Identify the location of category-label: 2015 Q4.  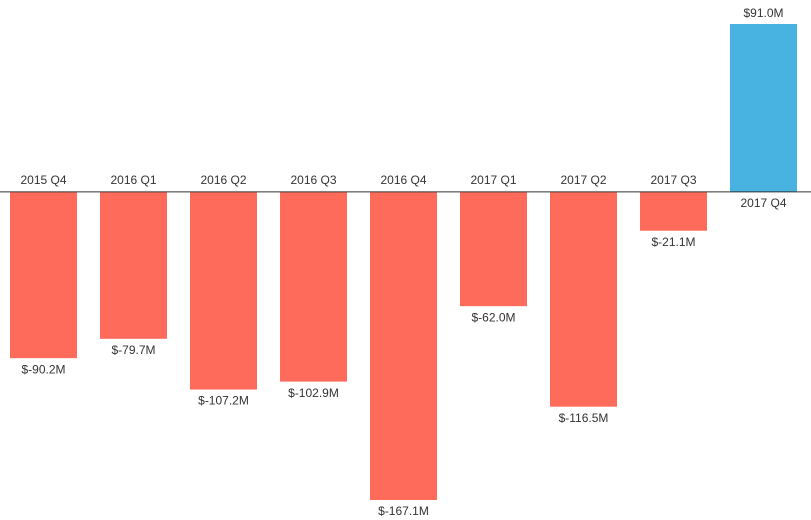
(43, 180).